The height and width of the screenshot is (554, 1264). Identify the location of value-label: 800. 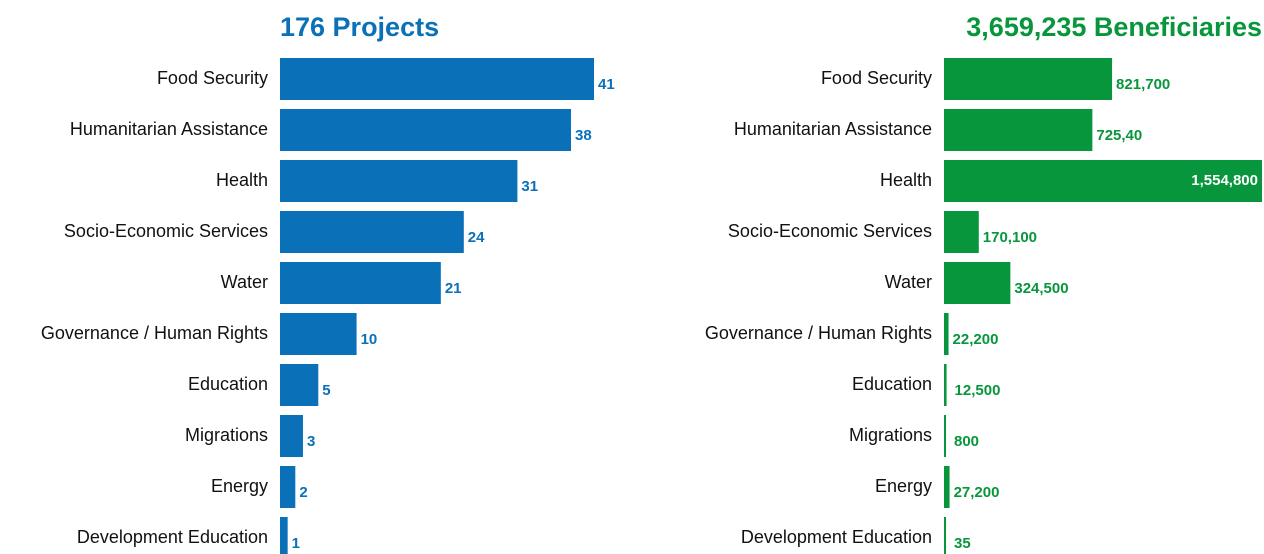
(966, 441).